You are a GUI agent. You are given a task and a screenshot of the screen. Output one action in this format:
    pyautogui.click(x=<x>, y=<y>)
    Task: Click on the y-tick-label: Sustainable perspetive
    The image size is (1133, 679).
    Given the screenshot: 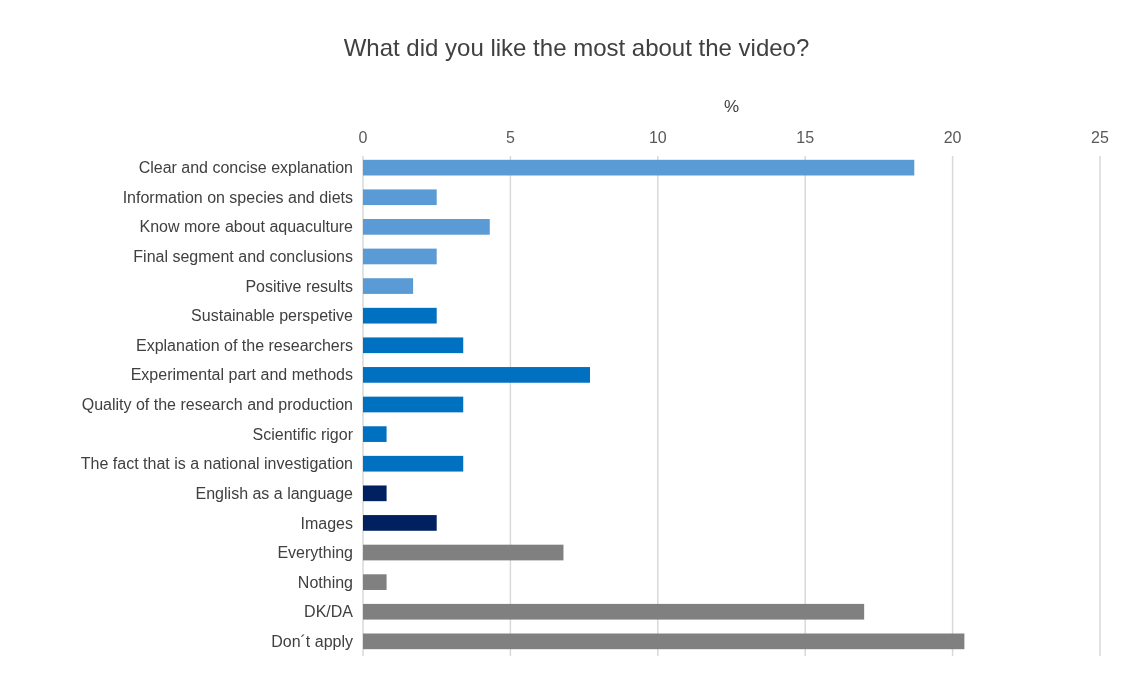 What is the action you would take?
    pyautogui.click(x=272, y=316)
    